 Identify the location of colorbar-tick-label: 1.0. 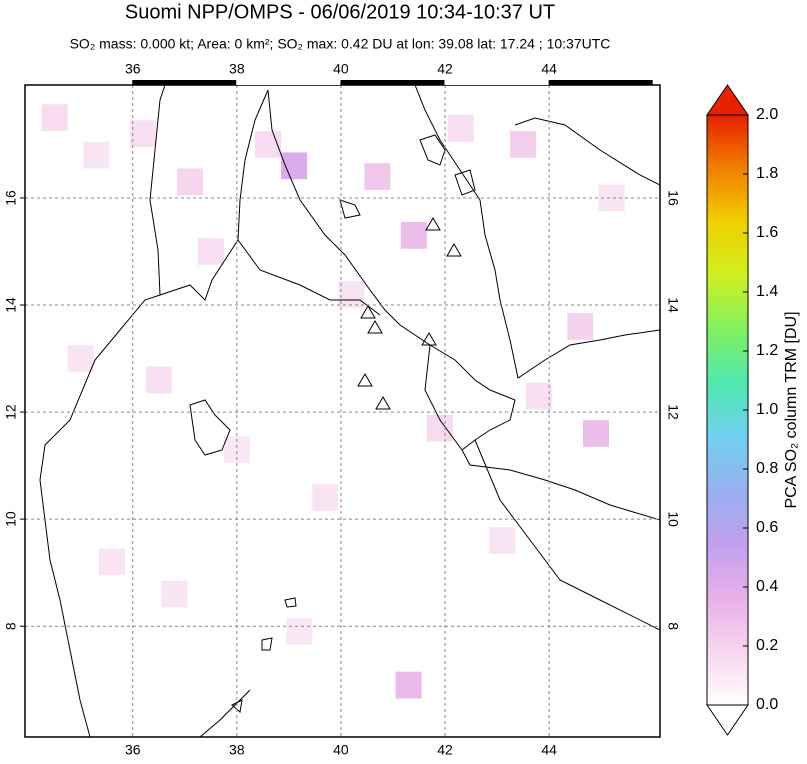
(767, 409).